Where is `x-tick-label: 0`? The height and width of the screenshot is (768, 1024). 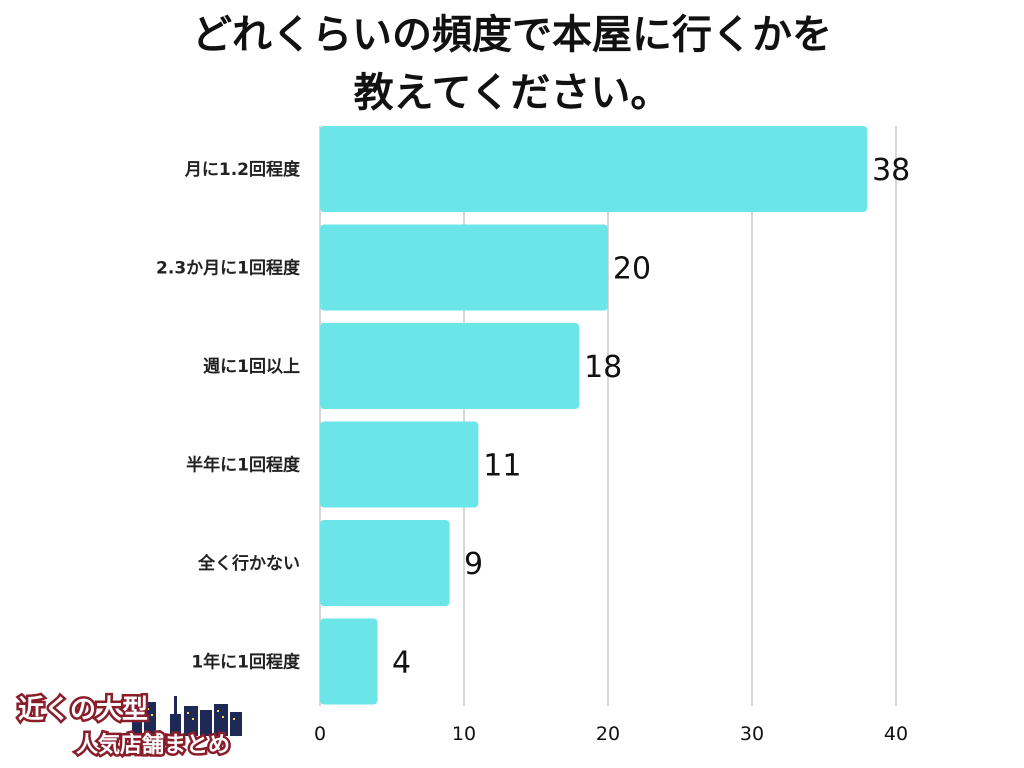 x-tick-label: 0 is located at coordinates (320, 734).